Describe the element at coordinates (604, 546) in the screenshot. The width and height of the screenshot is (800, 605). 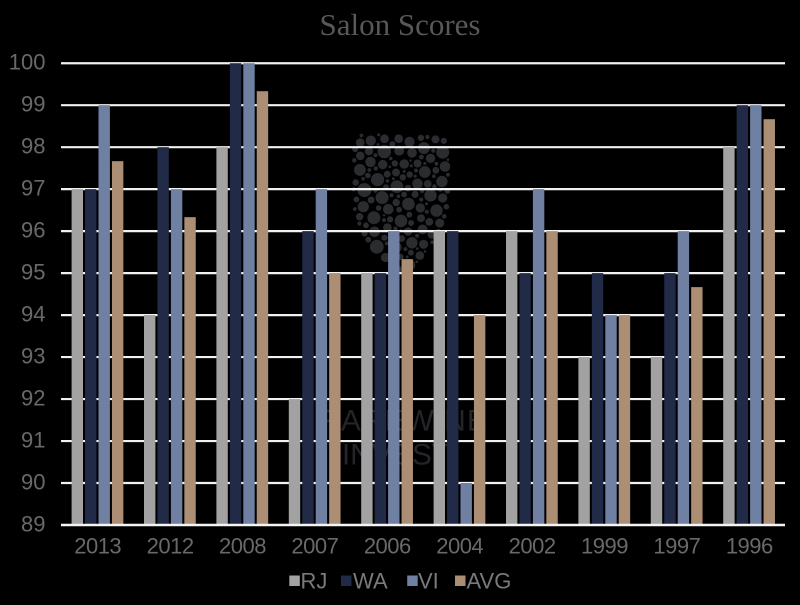
I see `svg-text: 1999` at that location.